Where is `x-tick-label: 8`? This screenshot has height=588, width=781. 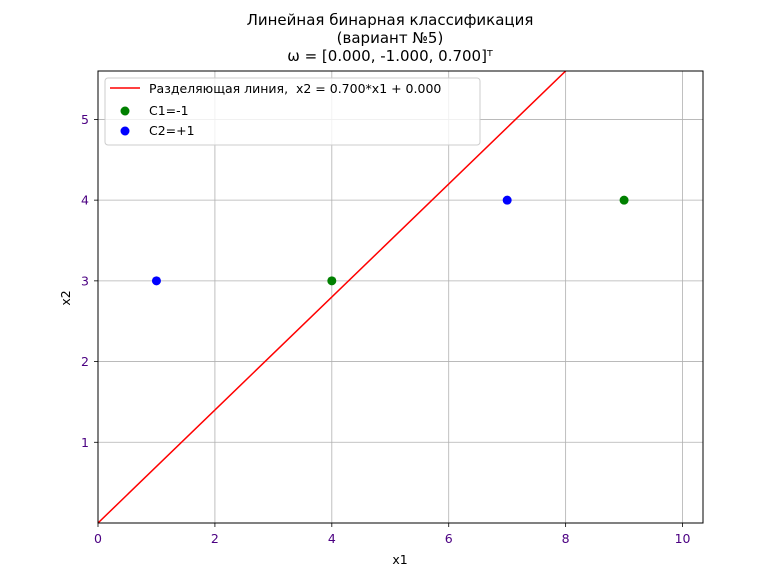
x-tick-label: 8 is located at coordinates (566, 538).